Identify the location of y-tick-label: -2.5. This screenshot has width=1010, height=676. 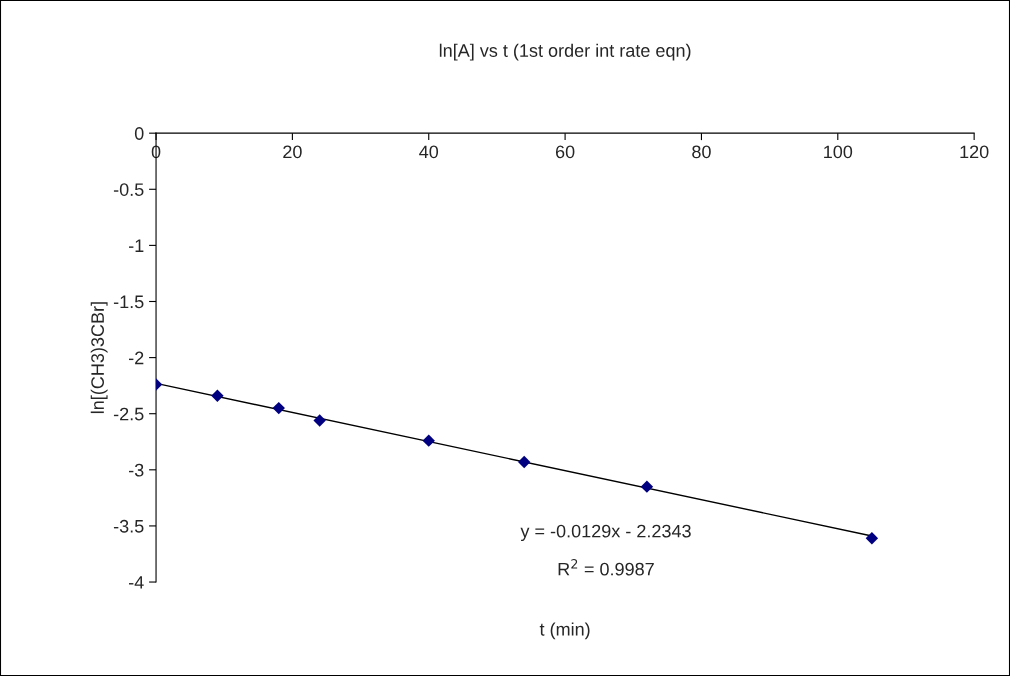
(128, 414).